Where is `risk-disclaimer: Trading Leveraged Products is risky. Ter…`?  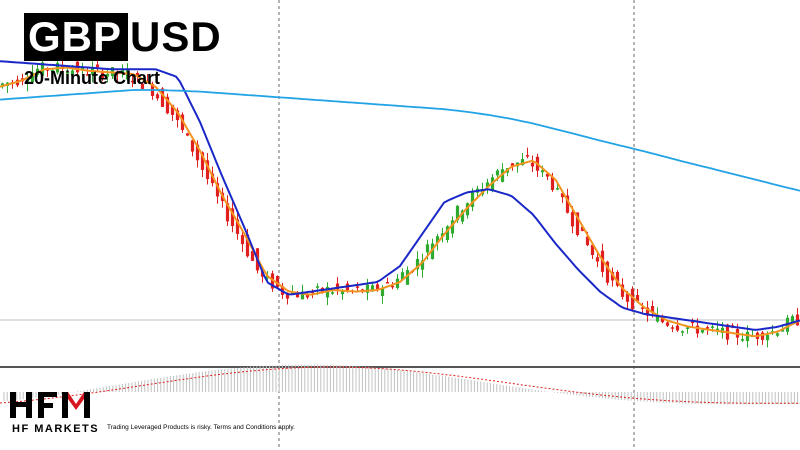
risk-disclaimer: Trading Leveraged Products is risky. Ter… is located at coordinates (201, 427).